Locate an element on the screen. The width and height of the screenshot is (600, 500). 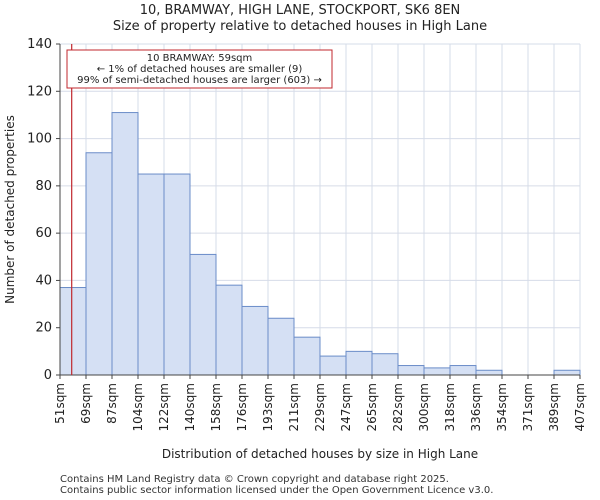
x-tick-label: 336sqm is located at coordinates (476, 407).